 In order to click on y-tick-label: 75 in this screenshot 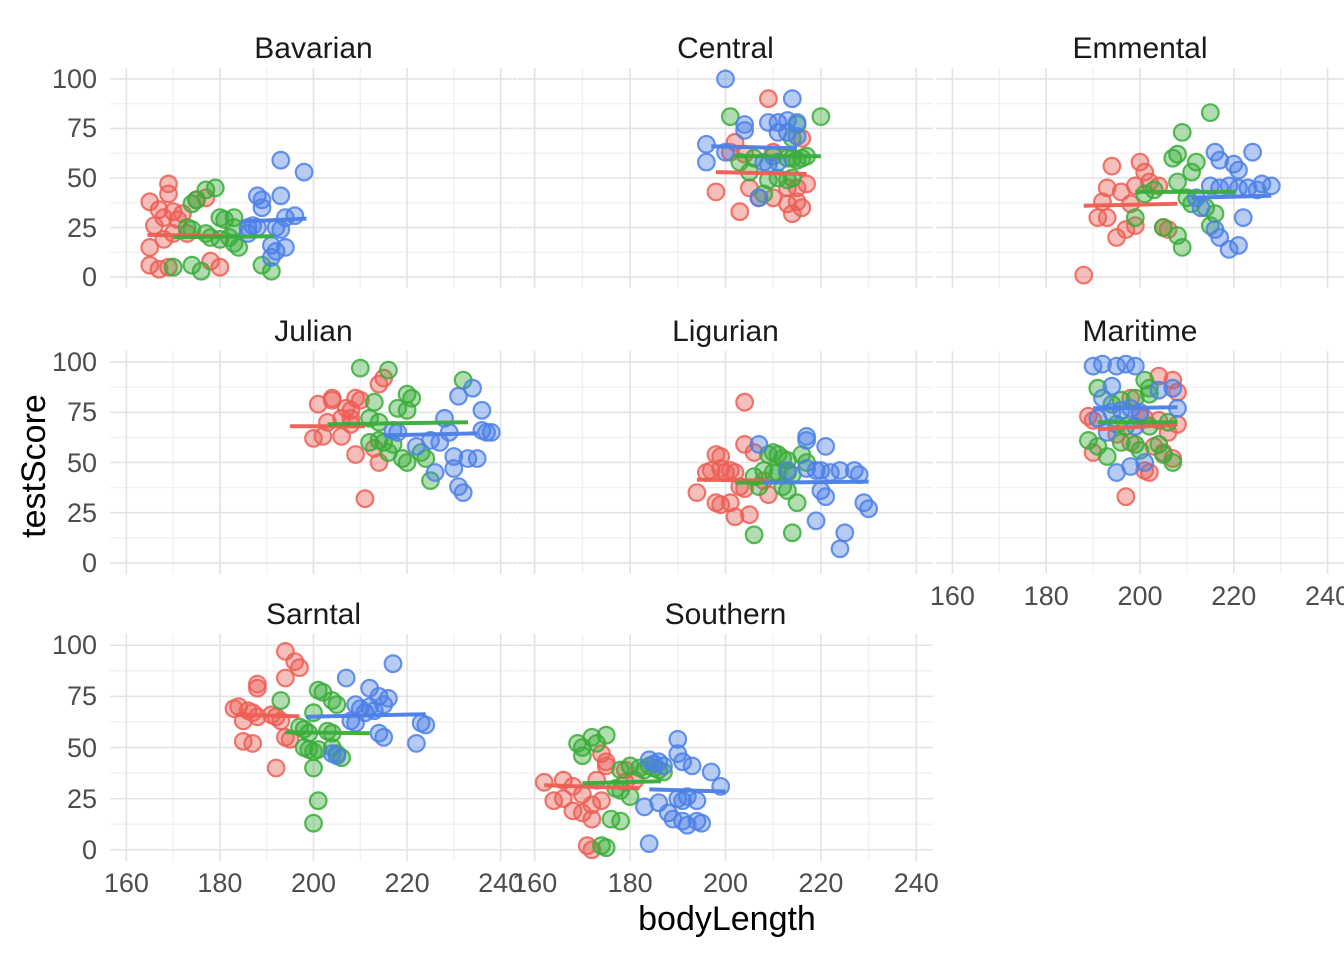, I will do `click(81, 128)`.